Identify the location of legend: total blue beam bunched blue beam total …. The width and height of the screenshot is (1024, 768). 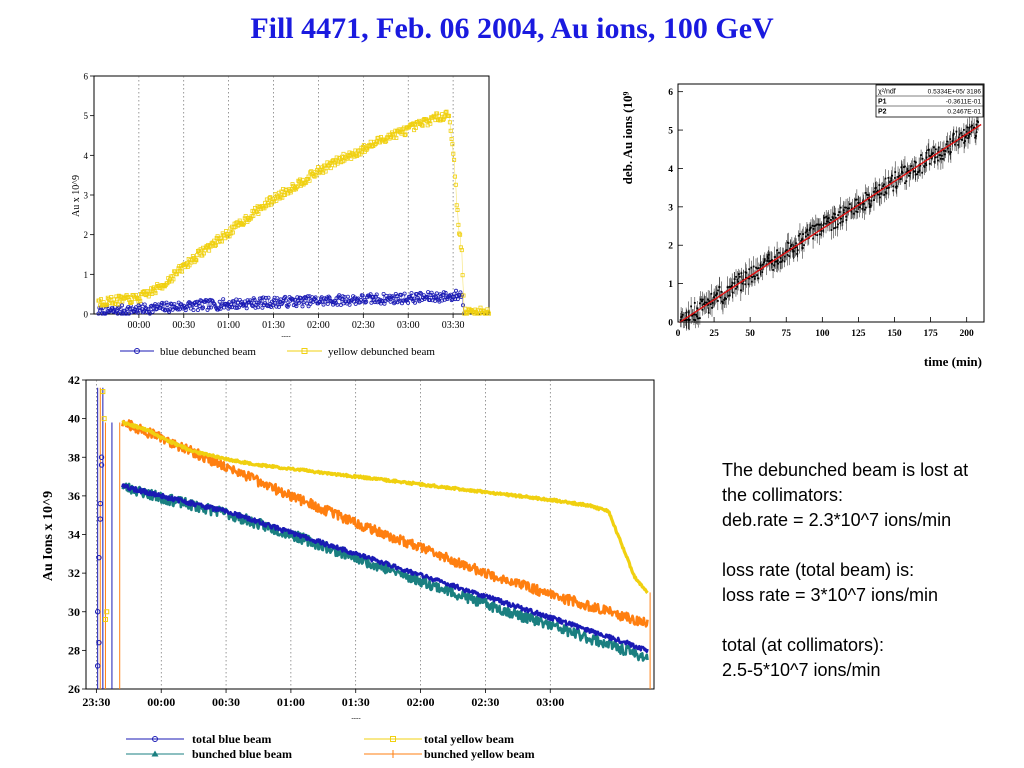
(330, 746).